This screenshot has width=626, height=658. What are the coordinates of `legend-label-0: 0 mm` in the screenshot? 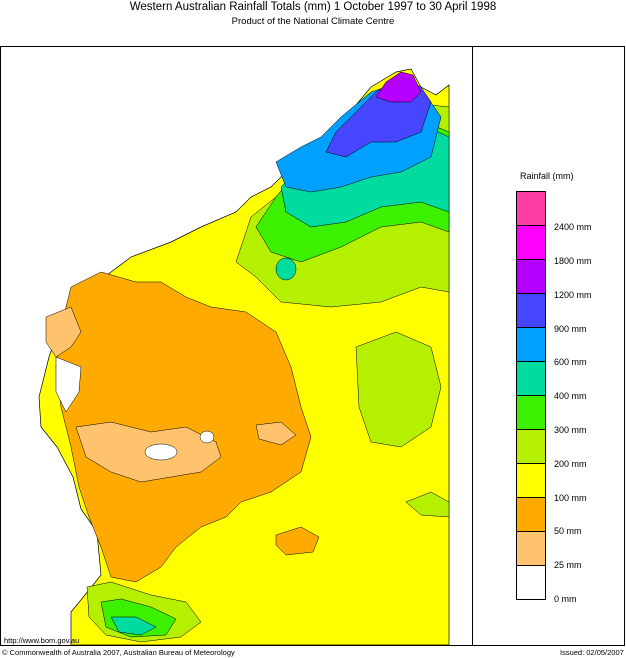 It's located at (565, 599).